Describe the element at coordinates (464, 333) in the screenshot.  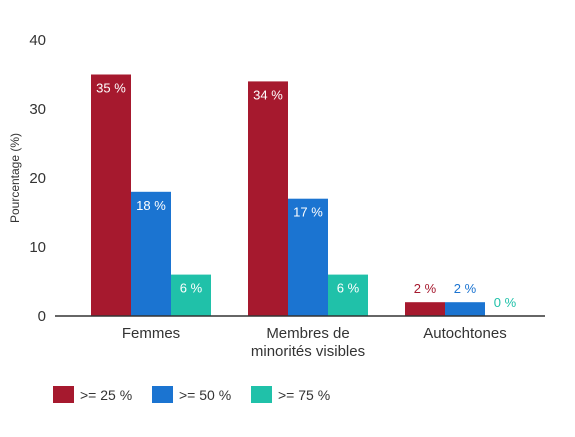
I see `x-tick-label: Autochtones` at that location.